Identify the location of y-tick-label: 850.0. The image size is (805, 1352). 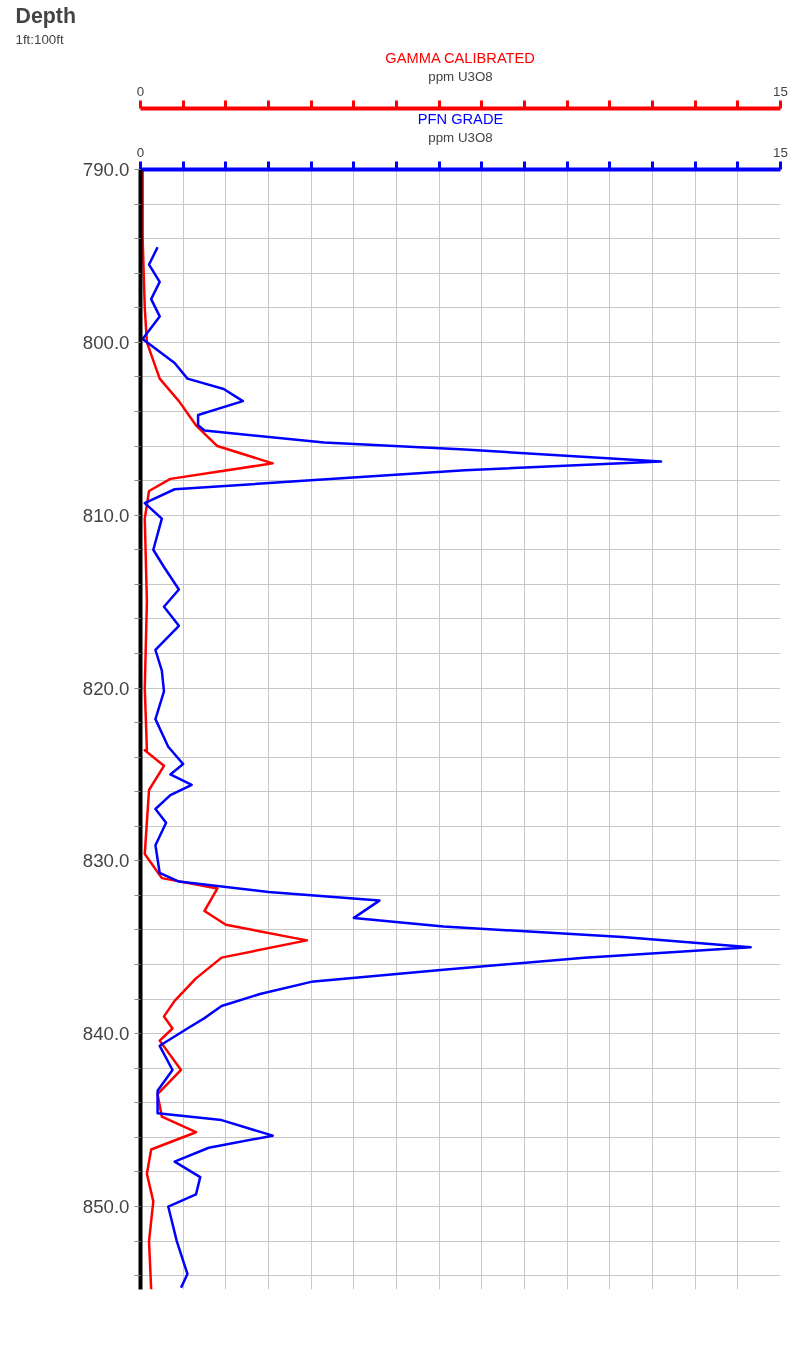
(106, 1207).